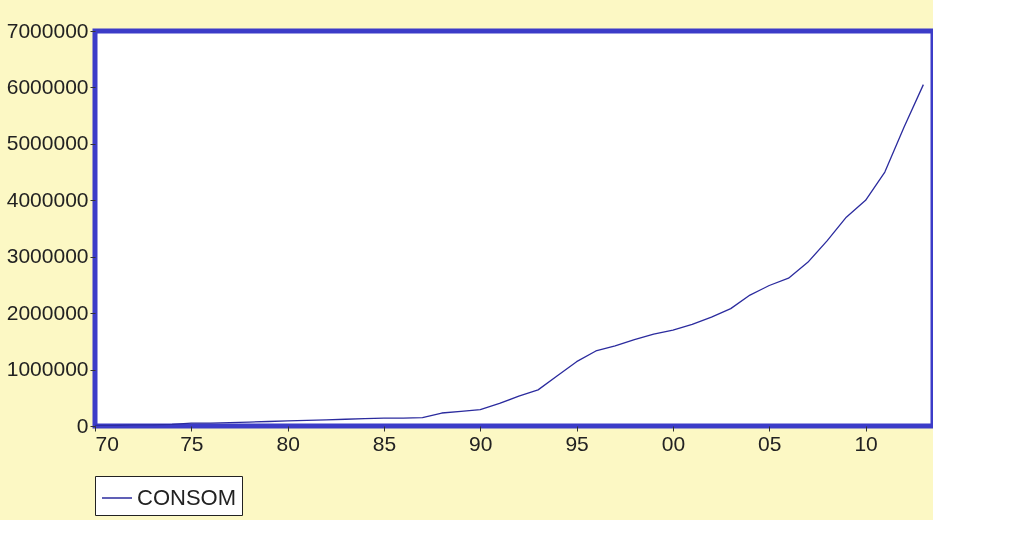 This screenshot has width=1014, height=545. What do you see at coordinates (384, 443) in the screenshot?
I see `x-tick-label: 85` at bounding box center [384, 443].